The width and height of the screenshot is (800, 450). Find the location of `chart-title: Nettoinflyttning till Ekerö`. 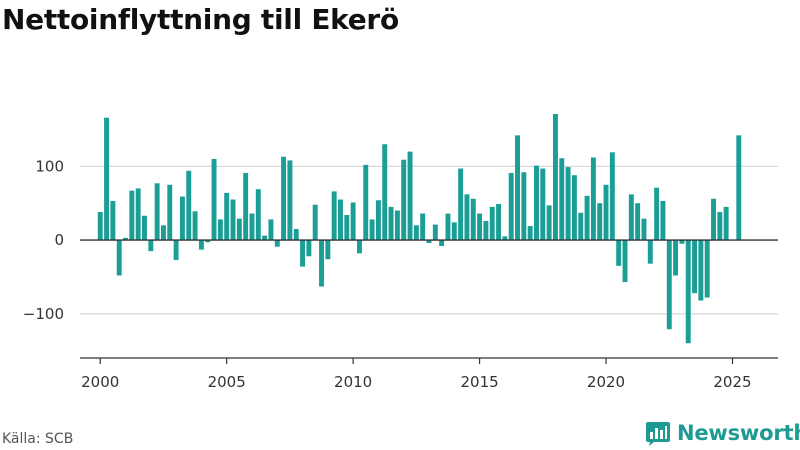

chart-title: Nettoinflyttning till Ekerö is located at coordinates (200, 19).